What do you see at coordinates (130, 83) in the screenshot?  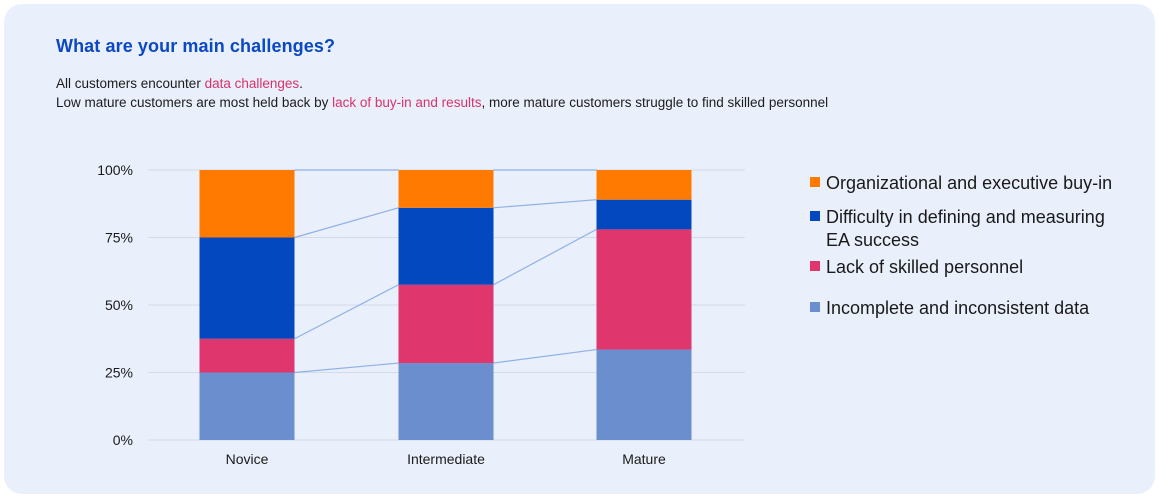 I see `subtitle-line-1-prefix: All customers encounter` at bounding box center [130, 83].